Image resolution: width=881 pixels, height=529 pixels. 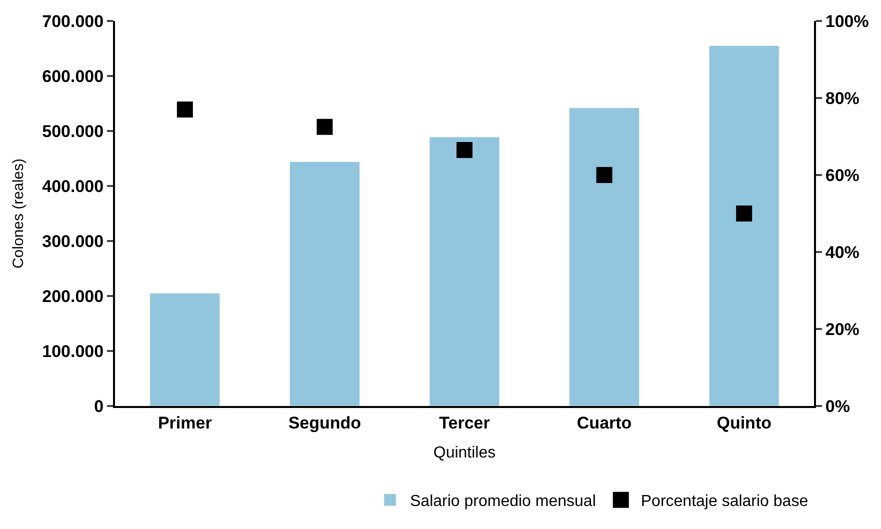 I want to click on y-tick-label: 400.000, so click(x=73, y=186).